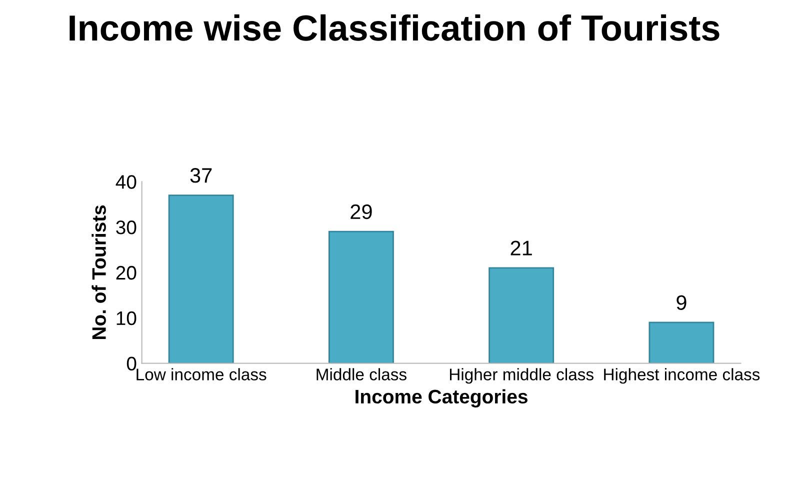  What do you see at coordinates (442, 398) in the screenshot?
I see `x-axis-title: Income Categories` at bounding box center [442, 398].